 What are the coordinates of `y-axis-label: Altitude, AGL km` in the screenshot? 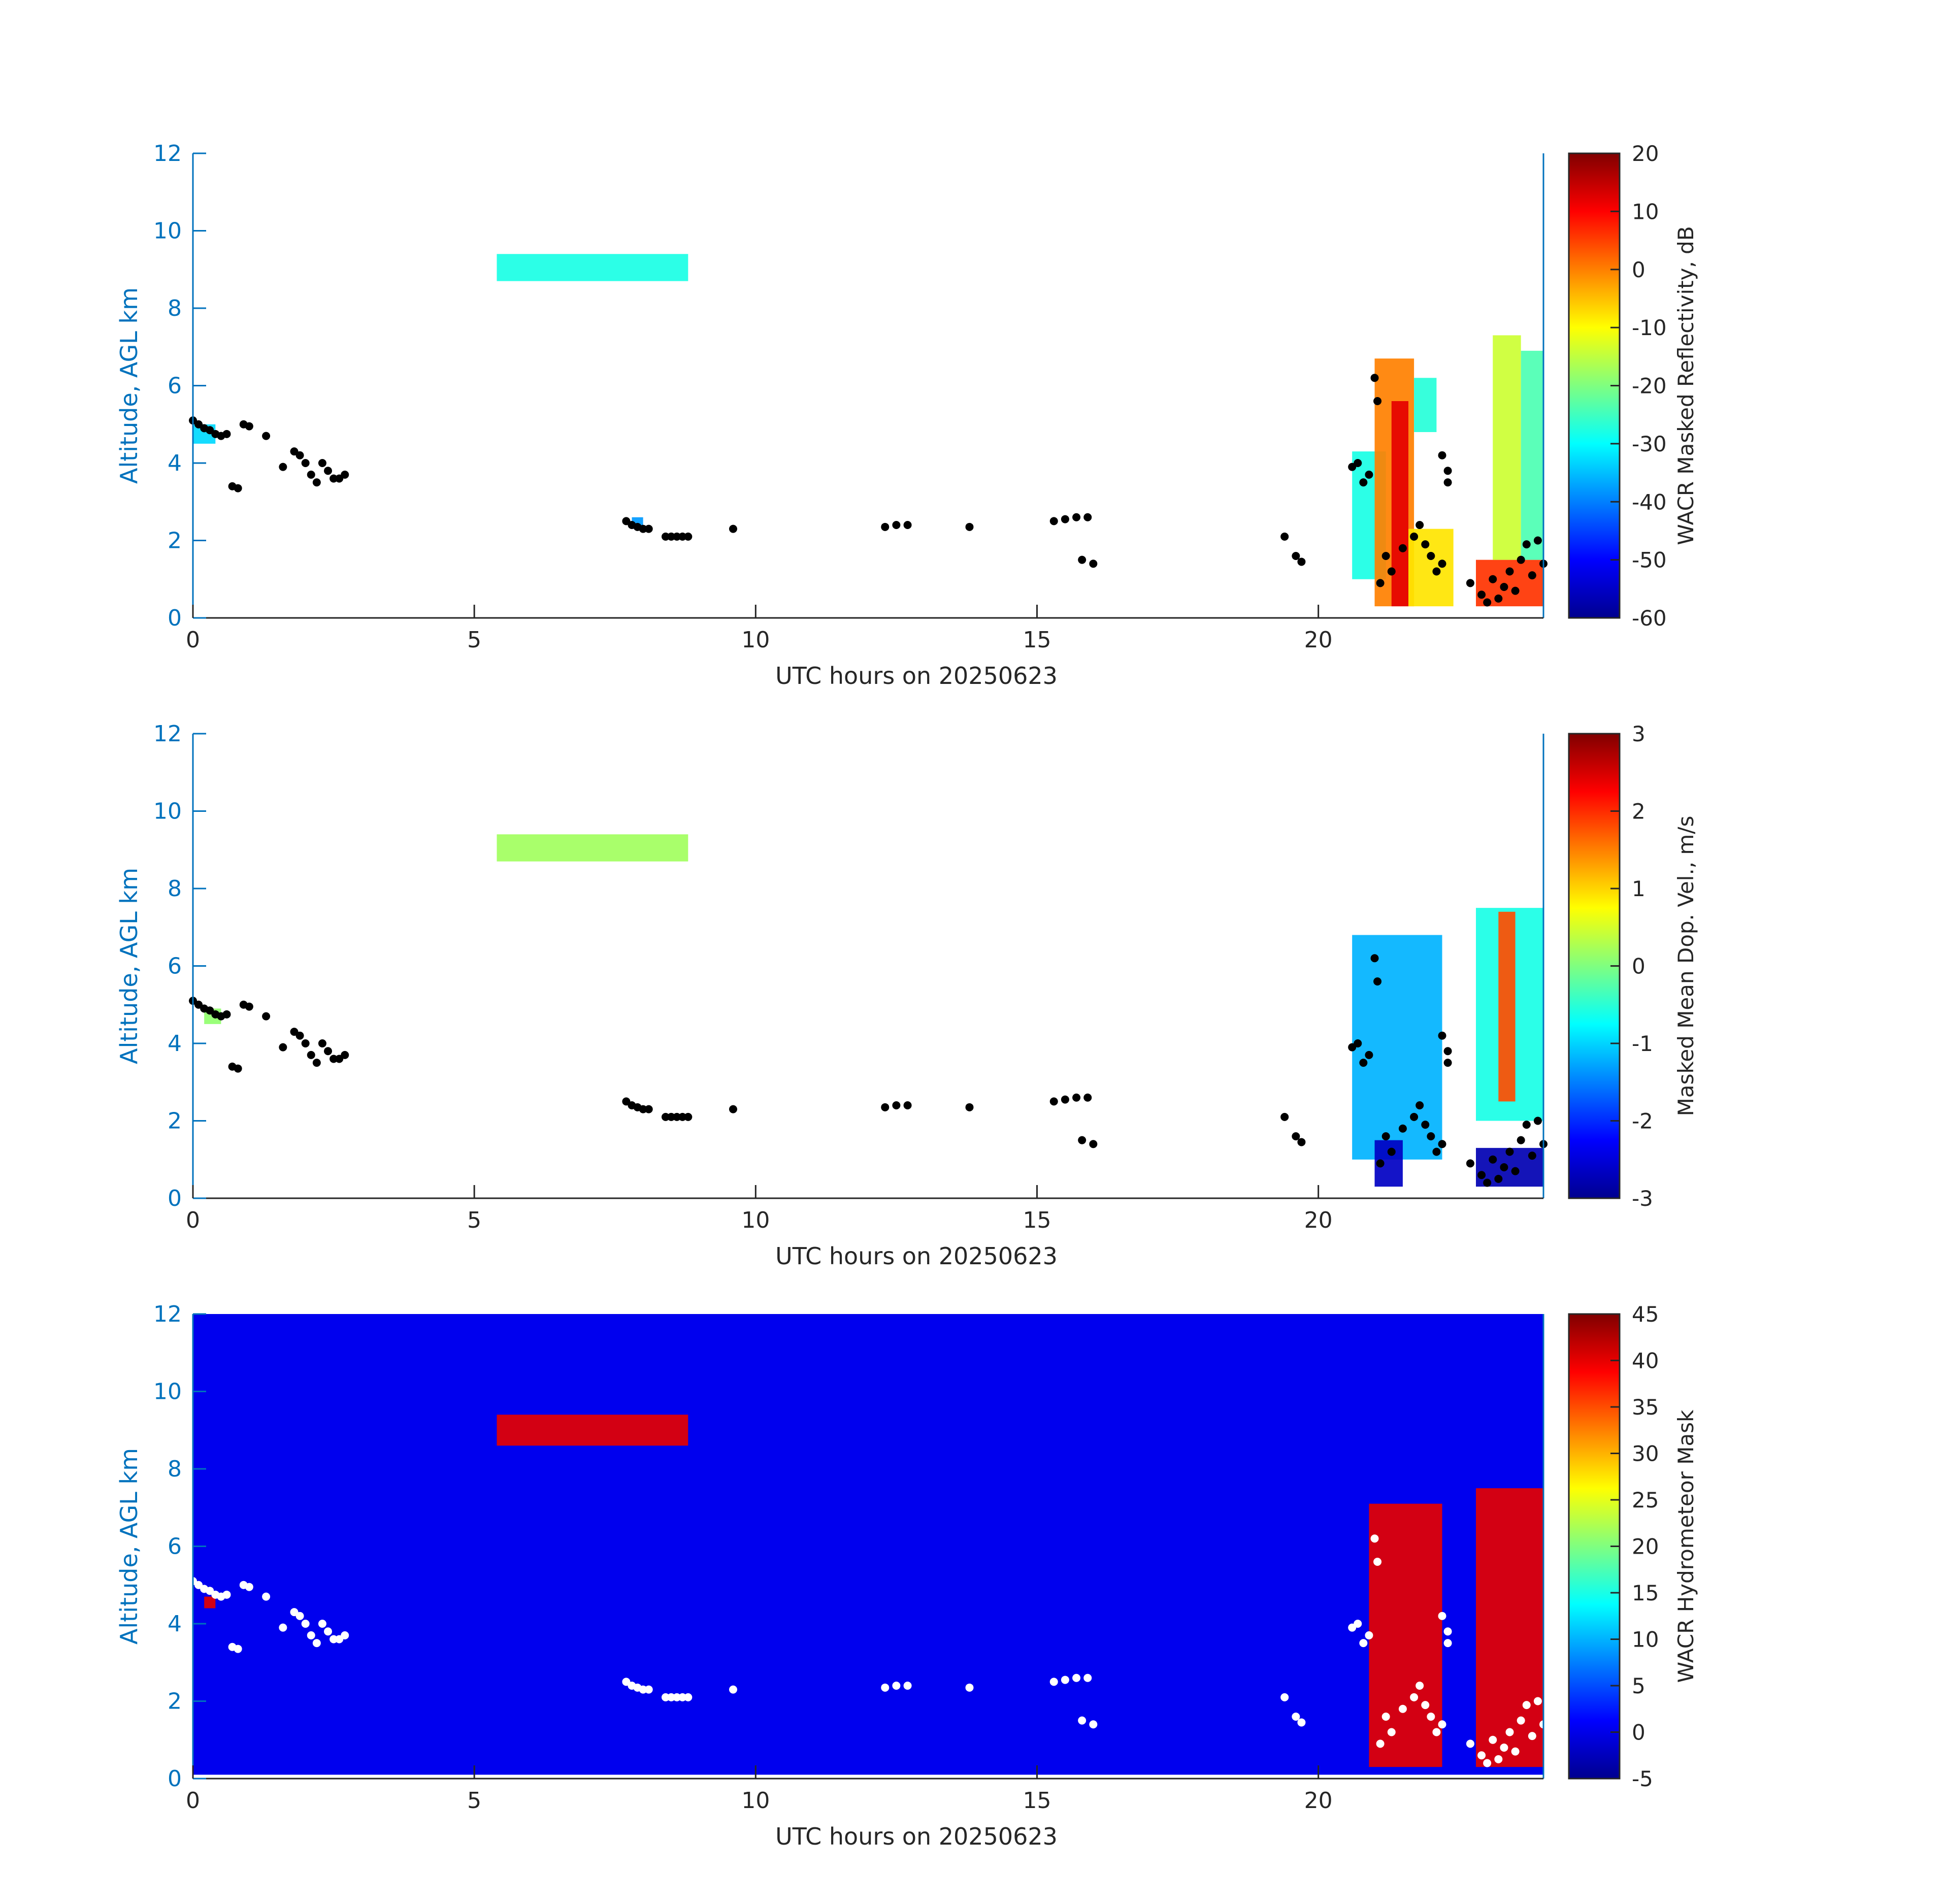 It's located at (129, 1547).